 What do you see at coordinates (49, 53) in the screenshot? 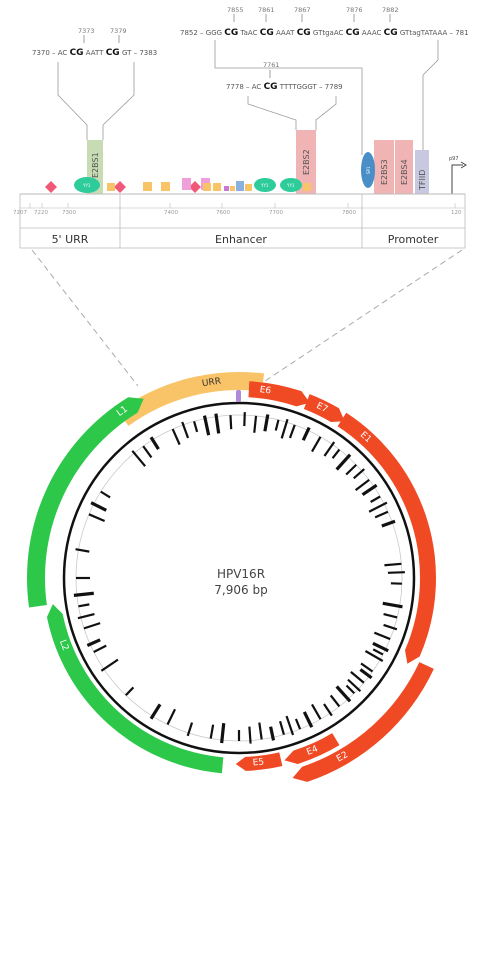
I see `site1-seq-part: 7370 – AC` at bounding box center [49, 53].